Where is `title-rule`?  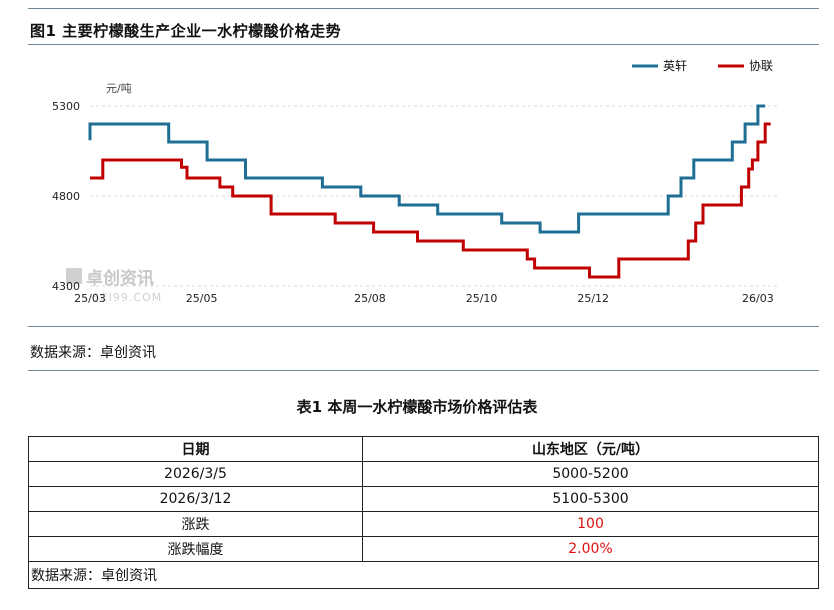 title-rule is located at coordinates (423, 44).